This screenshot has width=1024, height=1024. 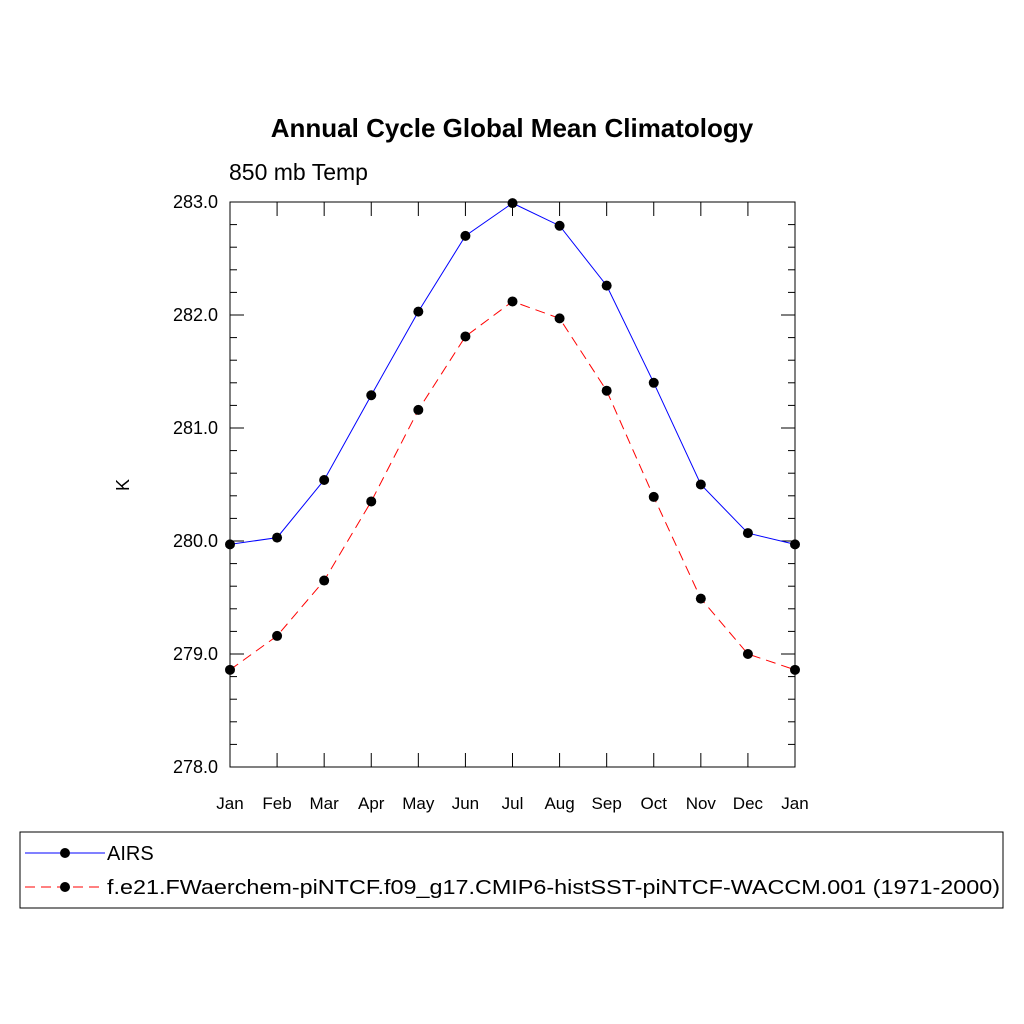 I want to click on x-tick-label: May, so click(x=418, y=803).